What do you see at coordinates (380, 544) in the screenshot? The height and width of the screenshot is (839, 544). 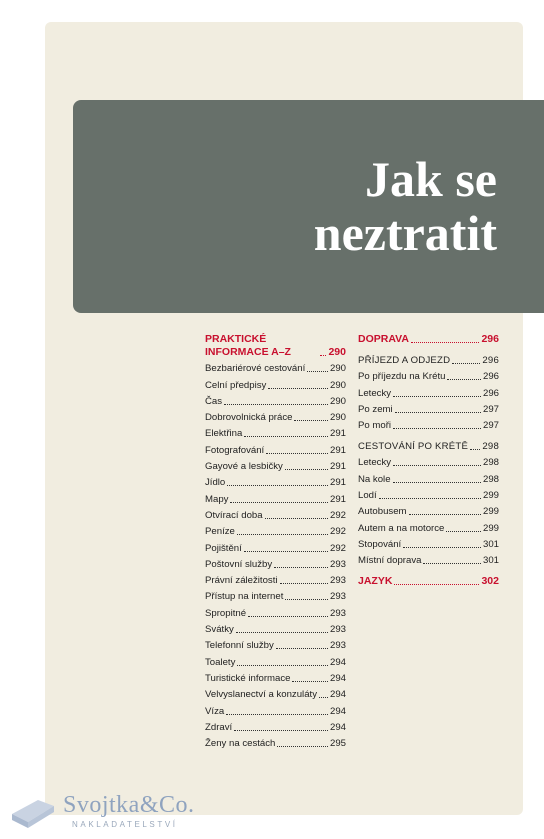 I see `entry-title: Stopování` at bounding box center [380, 544].